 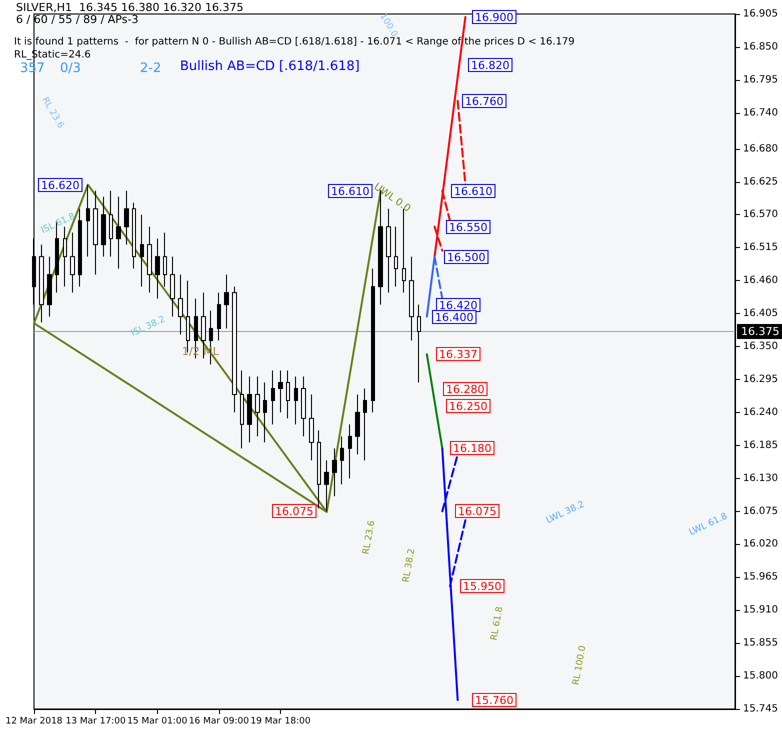 I want to click on y-tick-label: 16.240, so click(x=760, y=412).